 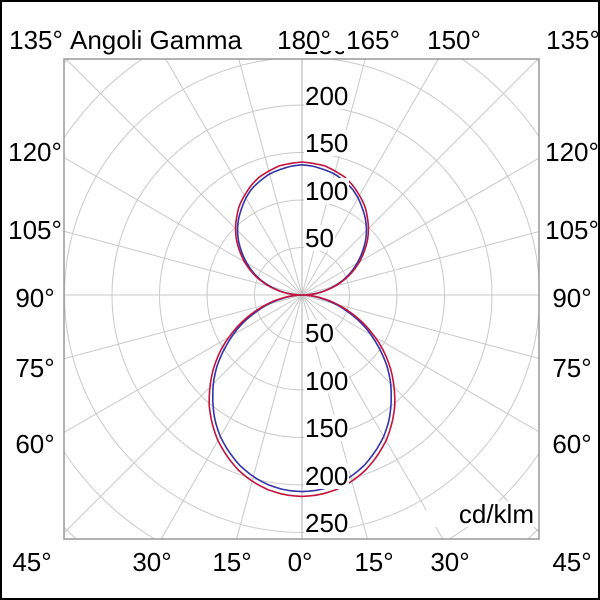 I want to click on gamma-angle-label-right: 60°, so click(x=572, y=444).